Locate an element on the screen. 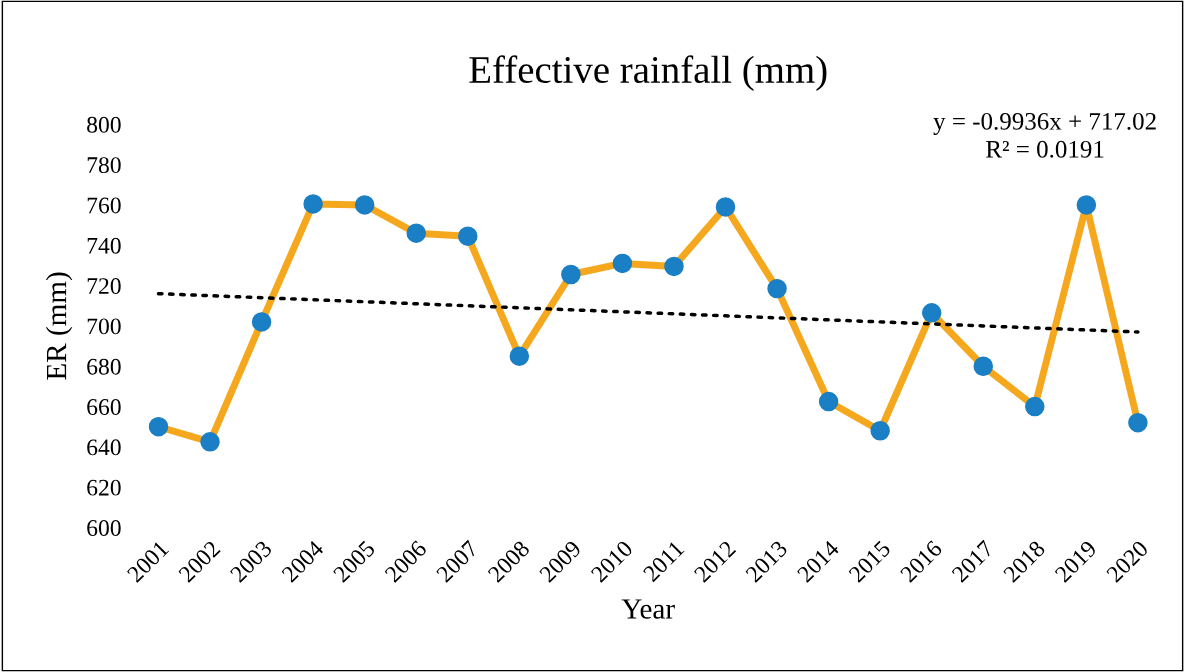 This screenshot has height=672, width=1185. y-tick-label: 800 is located at coordinates (104, 124).